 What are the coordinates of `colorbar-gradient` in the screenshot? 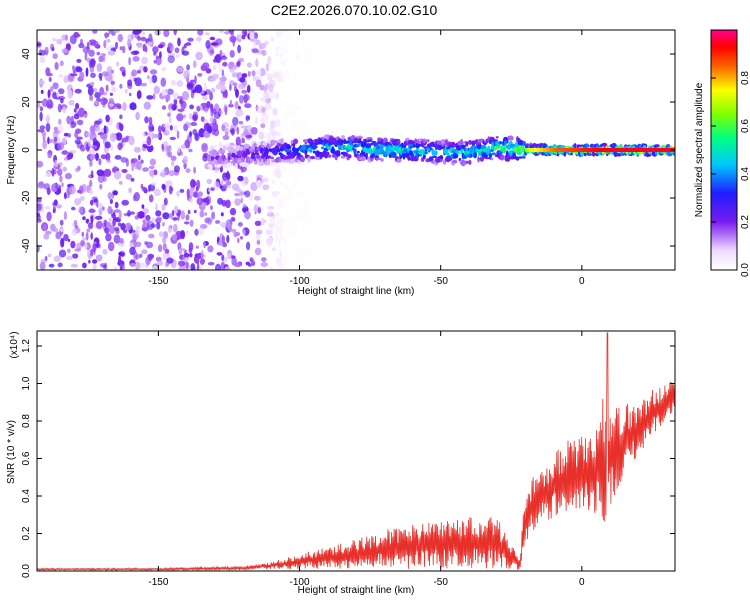 It's located at (724, 150).